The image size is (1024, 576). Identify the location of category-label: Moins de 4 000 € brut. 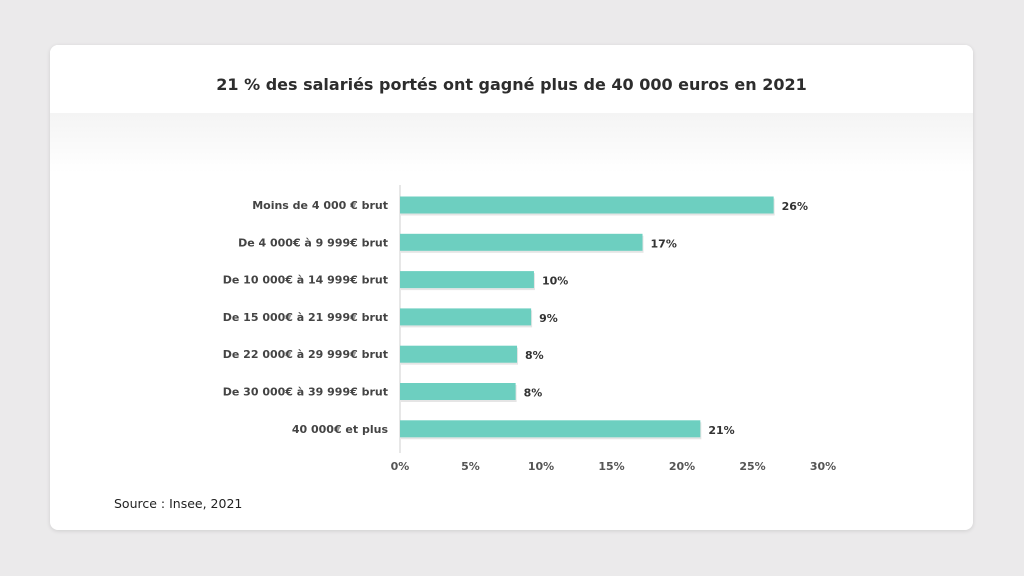
(320, 205).